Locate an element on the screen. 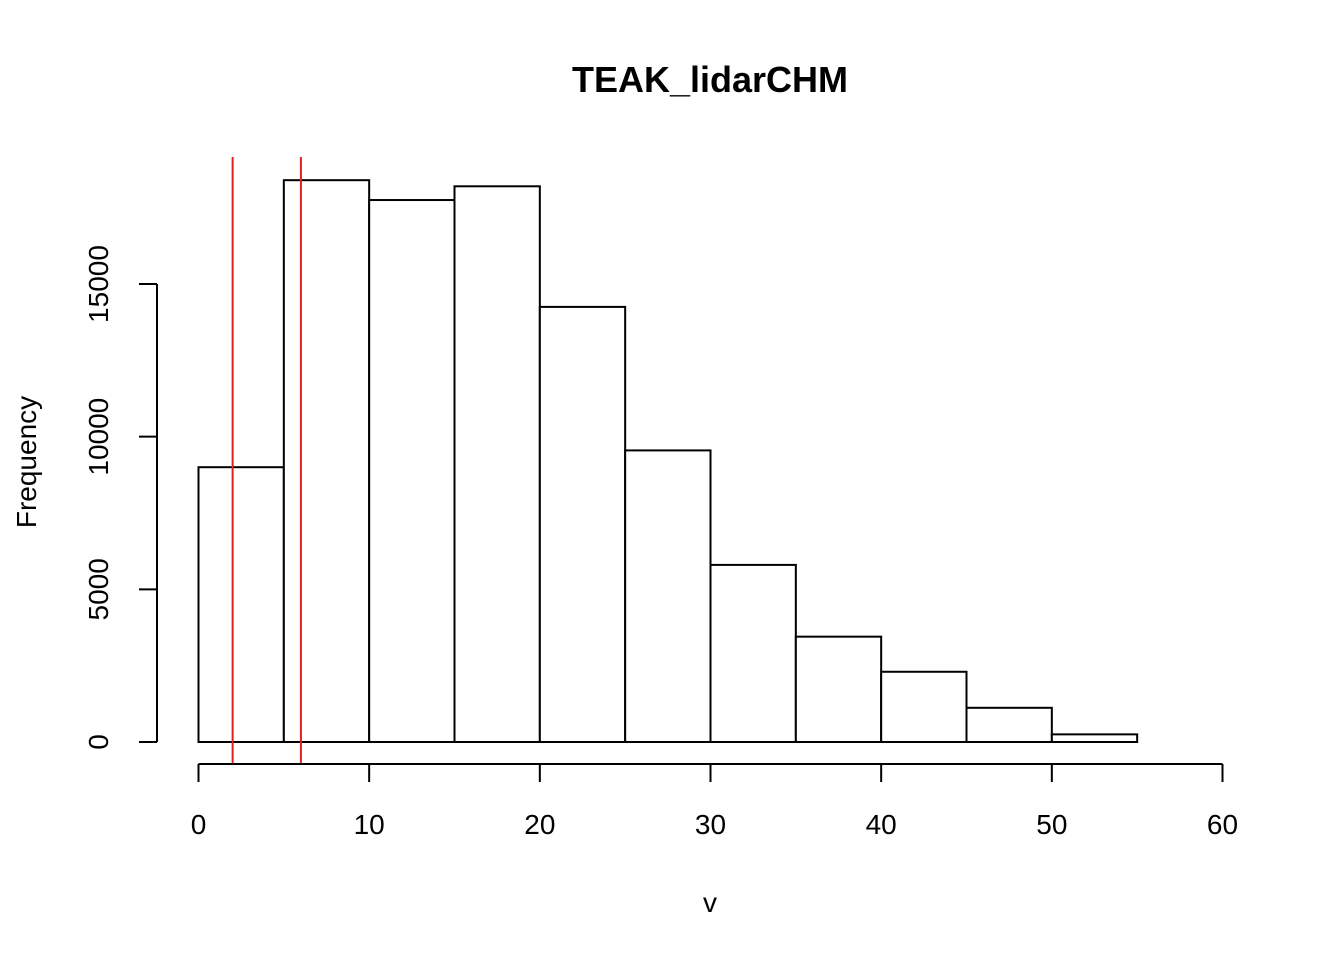  x-tick-label: 20 is located at coordinates (539, 824).